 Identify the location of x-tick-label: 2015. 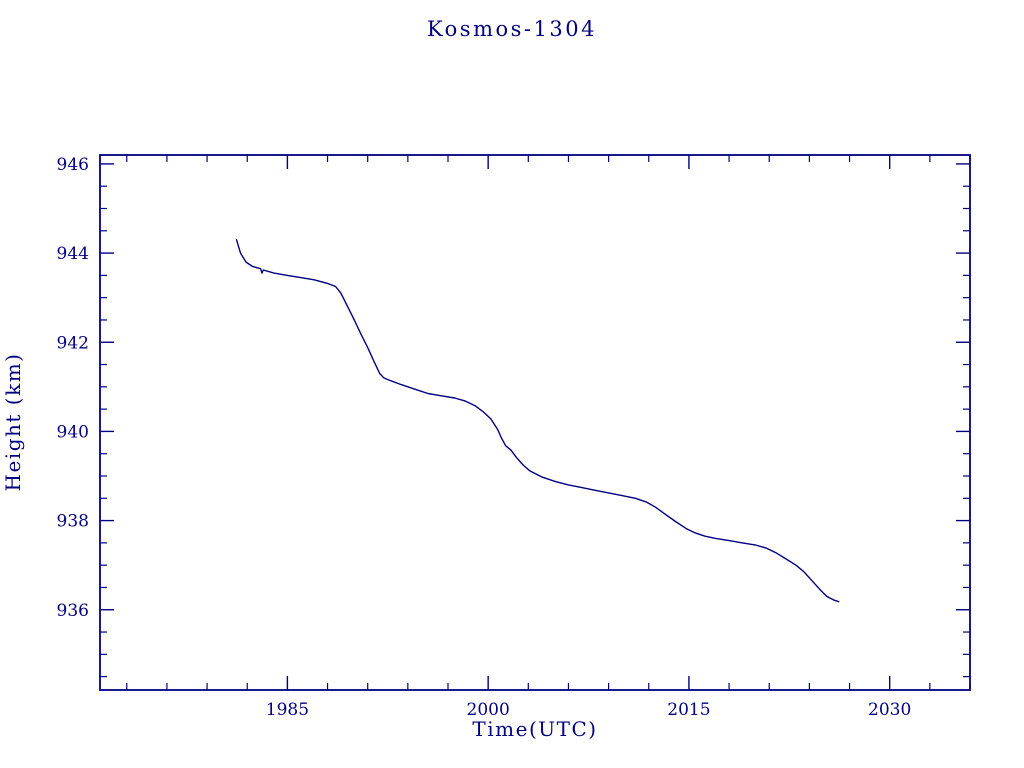
(688, 710).